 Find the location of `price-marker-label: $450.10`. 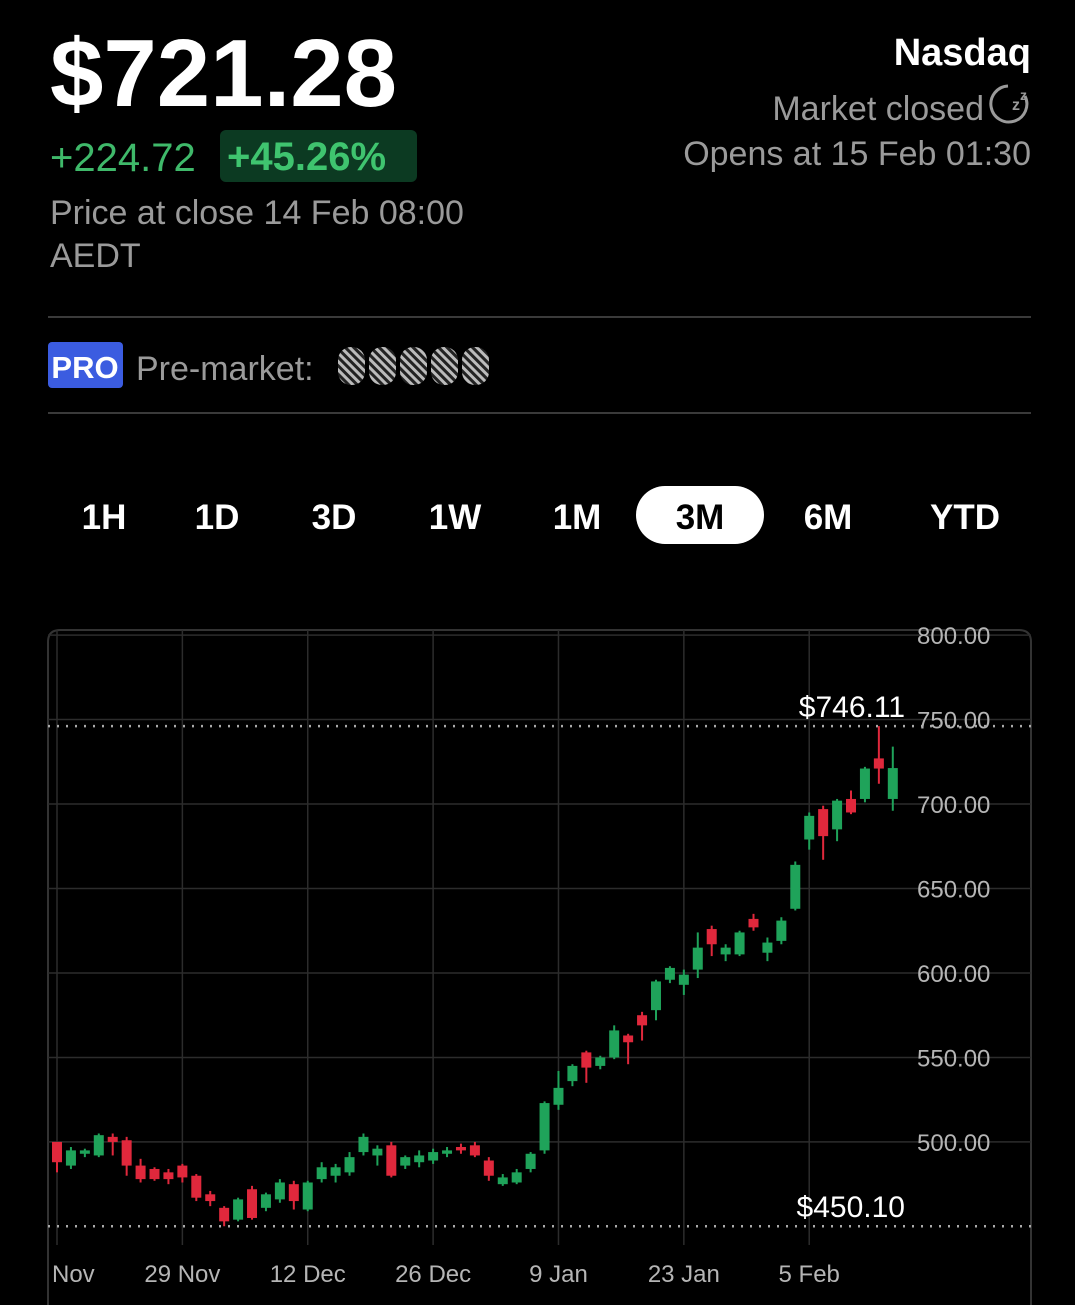

price-marker-label: $450.10 is located at coordinates (851, 1207).